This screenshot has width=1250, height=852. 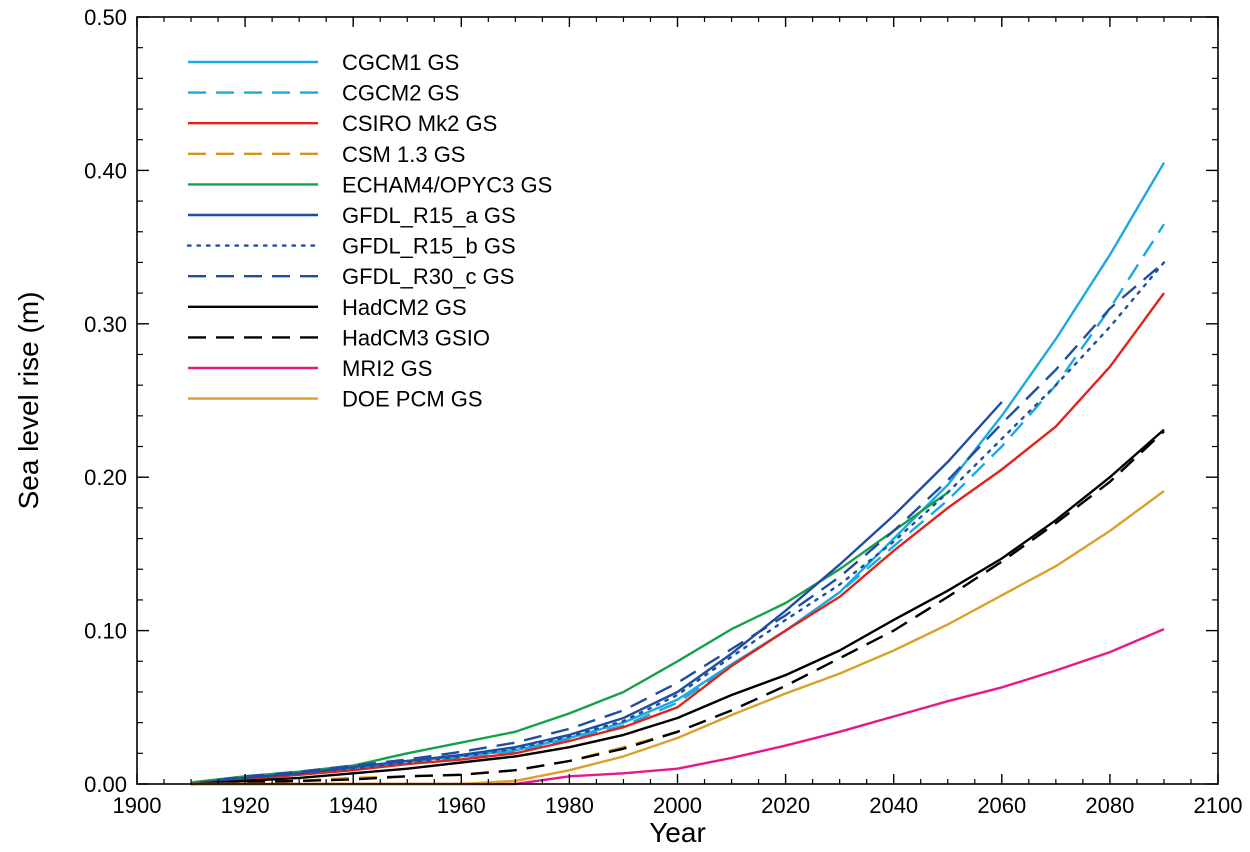 What do you see at coordinates (1218, 805) in the screenshot?
I see `x-tick-label: 2100` at bounding box center [1218, 805].